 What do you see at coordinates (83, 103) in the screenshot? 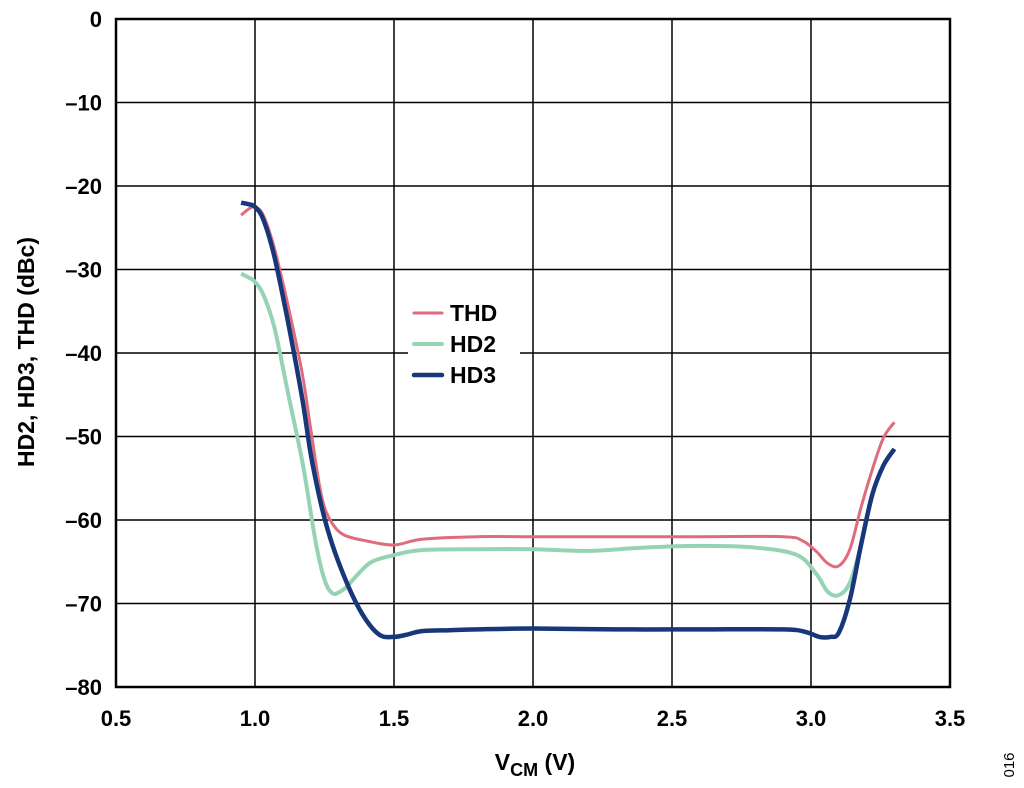
I see `y-tick-label: –10` at bounding box center [83, 103].